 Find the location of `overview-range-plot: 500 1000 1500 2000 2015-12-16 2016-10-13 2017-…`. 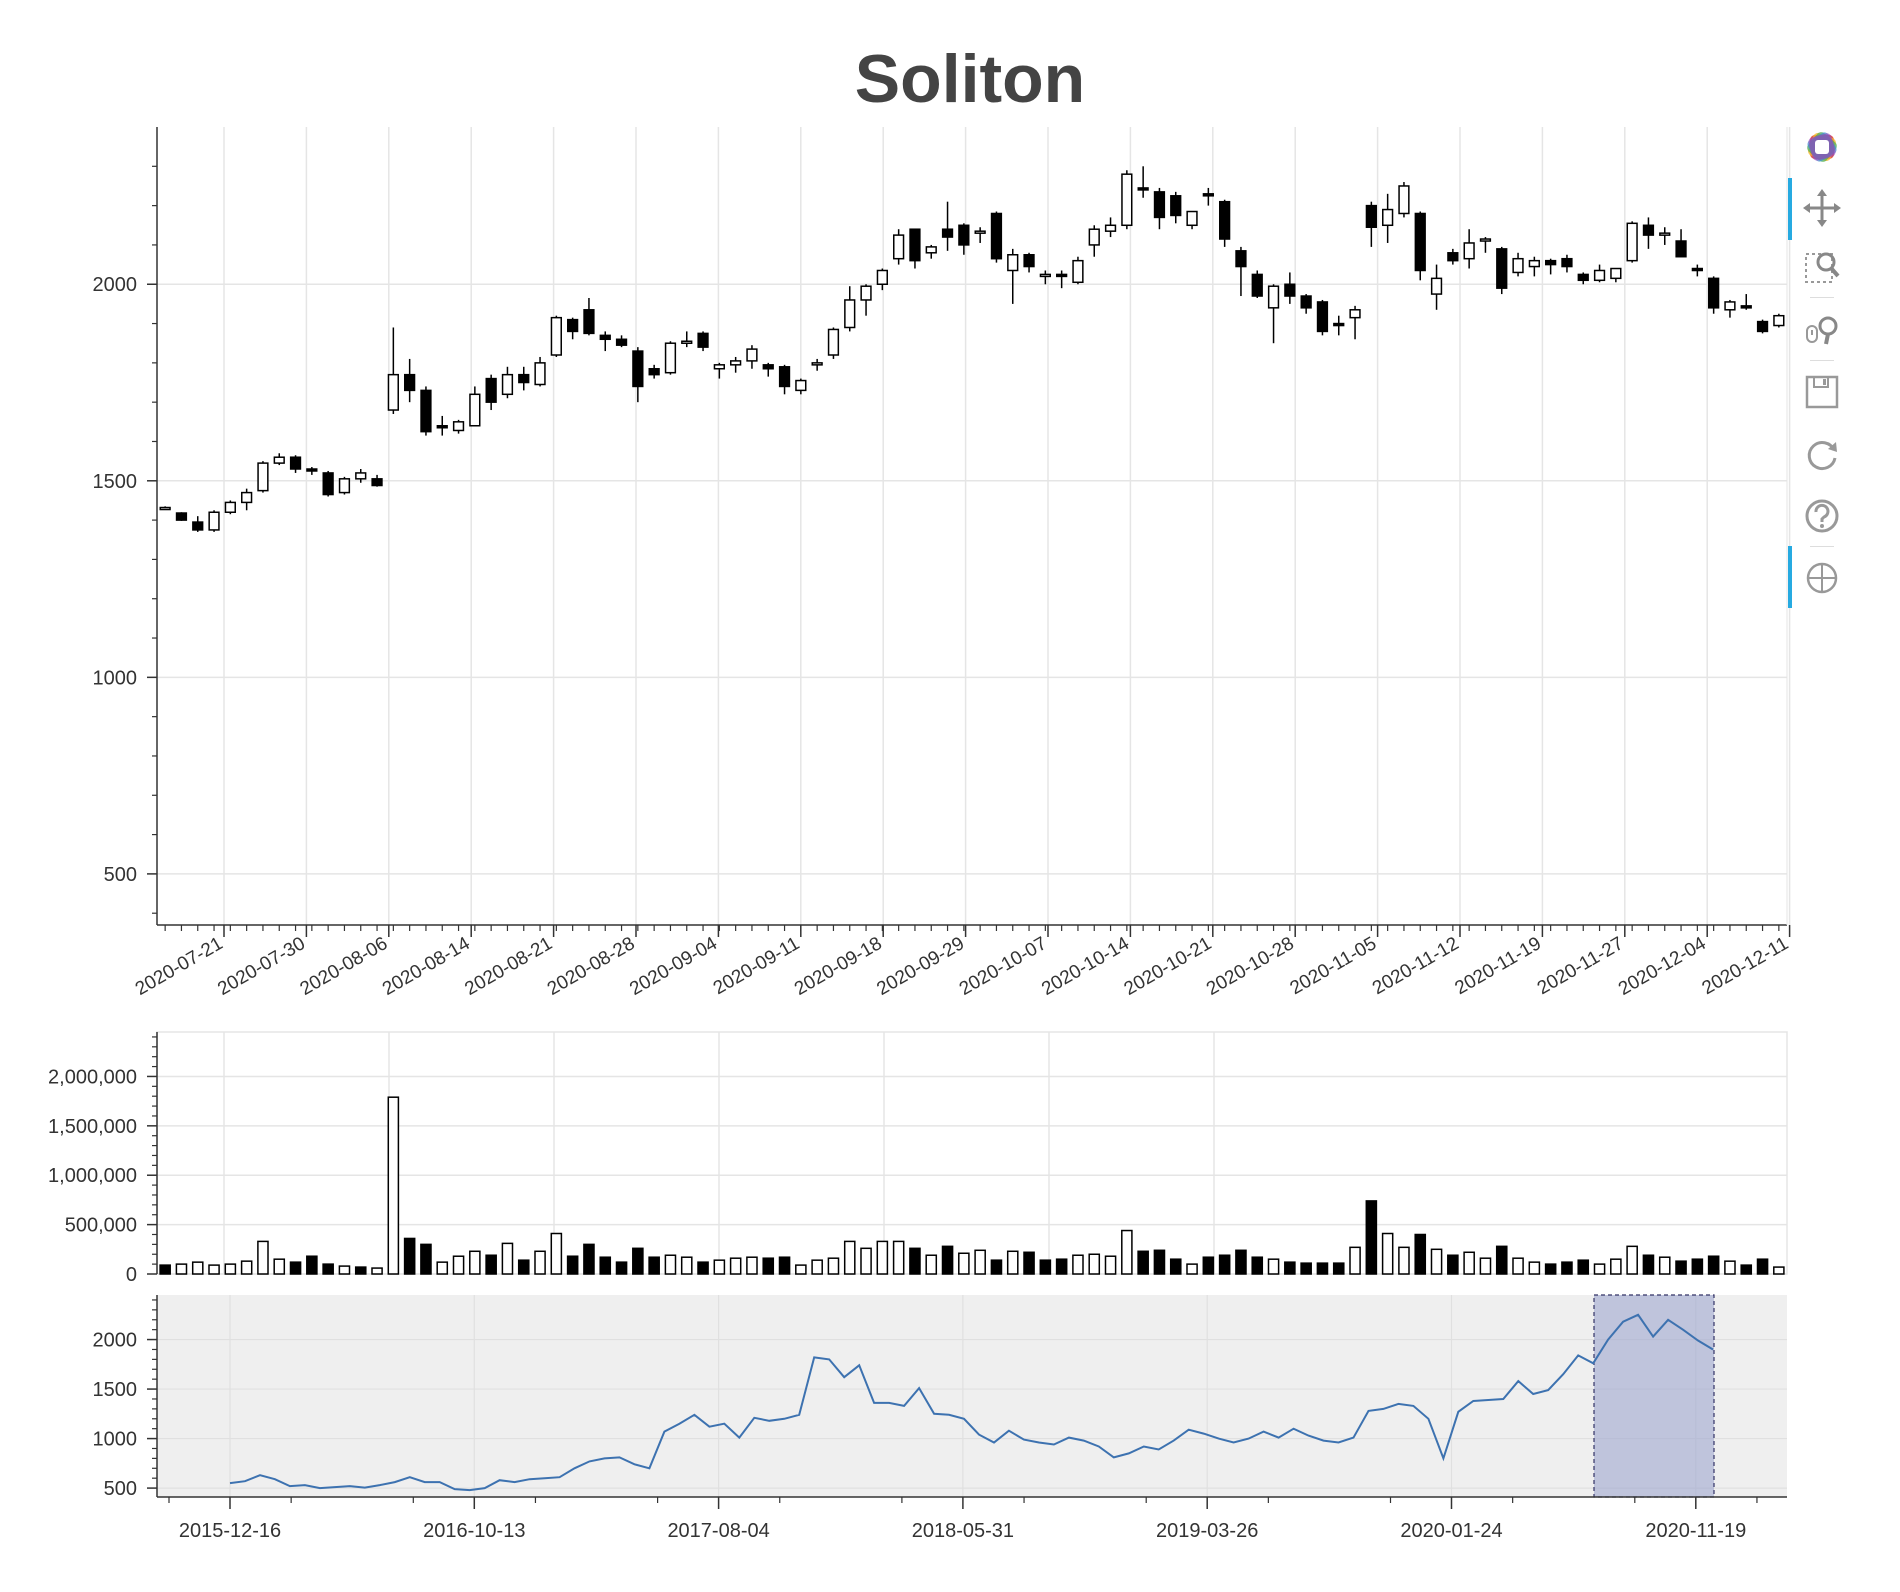

overview-range-plot: 500 1000 1500 2000 2015-12-16 2016-10-13 2017-… is located at coordinates (940, 1418).